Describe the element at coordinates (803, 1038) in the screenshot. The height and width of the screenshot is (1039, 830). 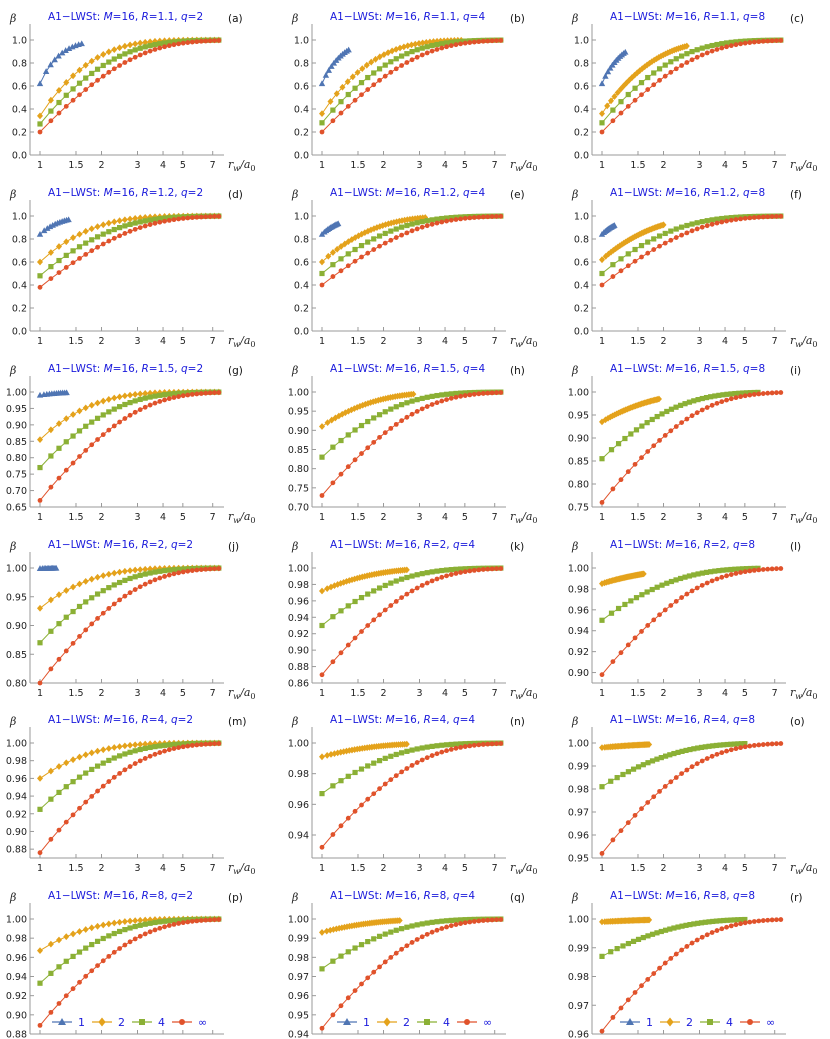
I see `x-axis-label: rw/a0` at that location.